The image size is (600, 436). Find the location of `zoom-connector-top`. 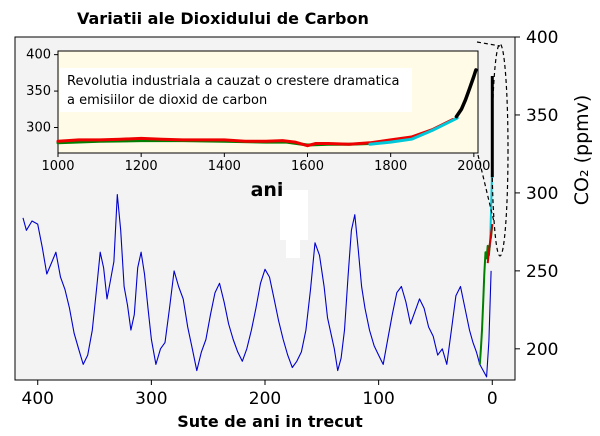

zoom-connector-top is located at coordinates (488, 44).